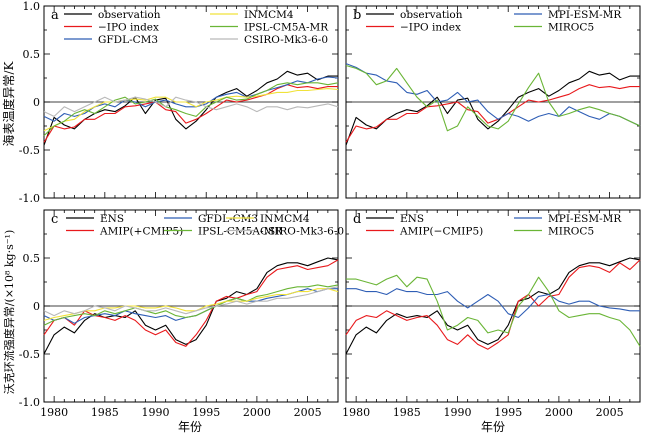 This screenshot has width=650, height=435. Describe the element at coordinates (55, 15) in the screenshot. I see `panel-label: a` at that location.